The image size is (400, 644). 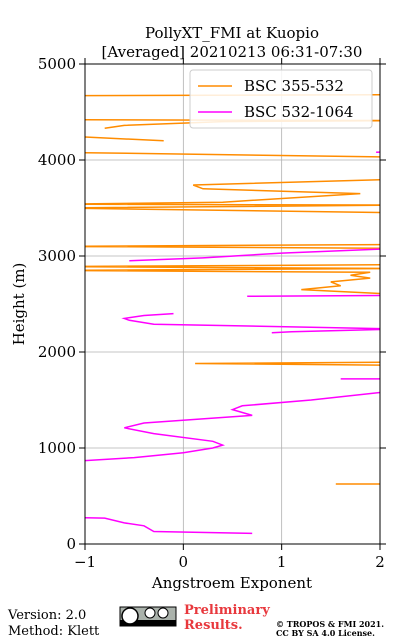 What do you see at coordinates (227, 610) in the screenshot?
I see `preliminary: Preliminary` at bounding box center [227, 610].